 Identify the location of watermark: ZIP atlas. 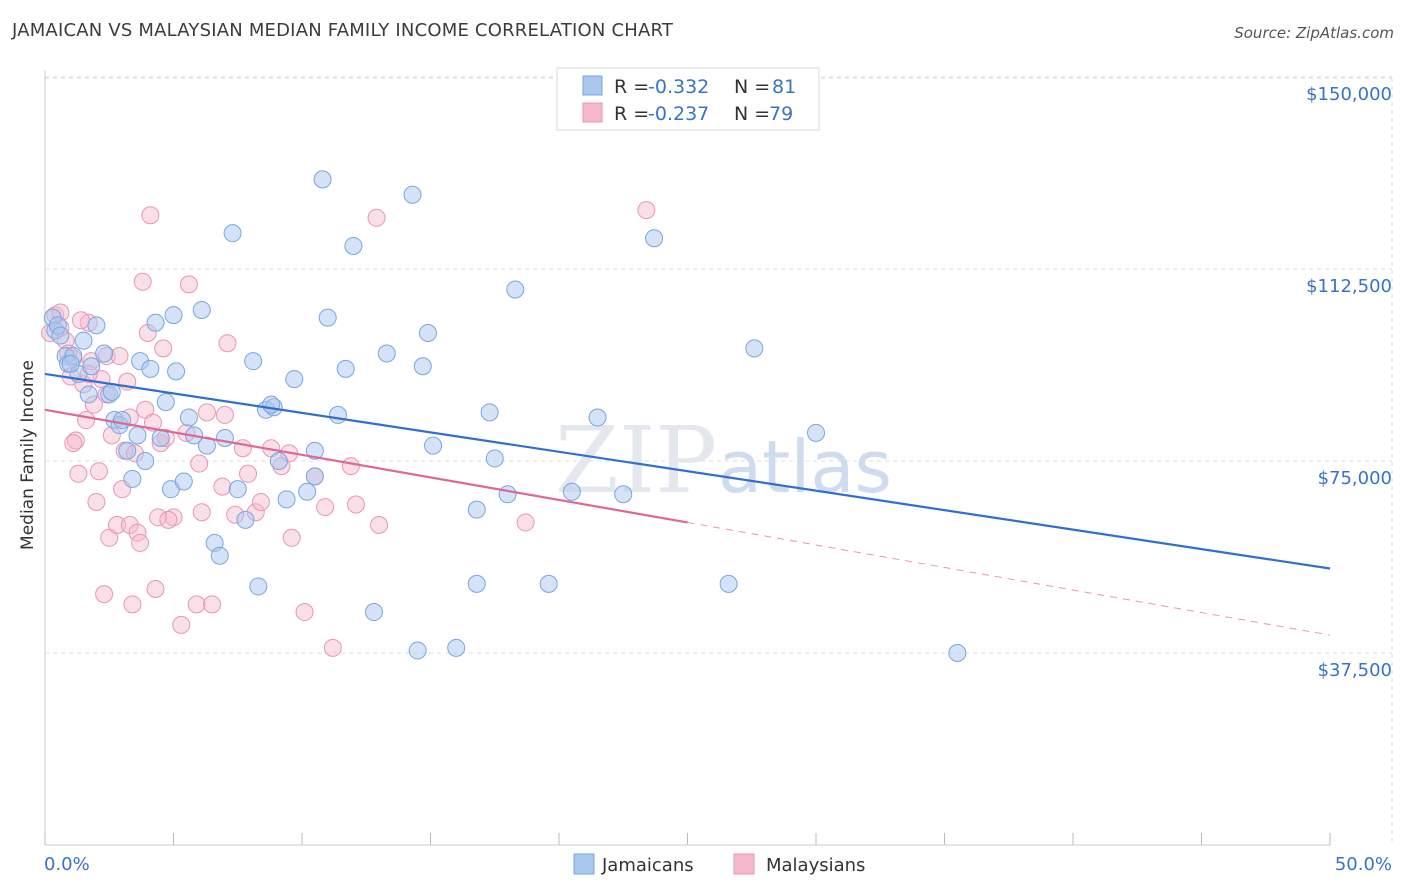
(723, 460).